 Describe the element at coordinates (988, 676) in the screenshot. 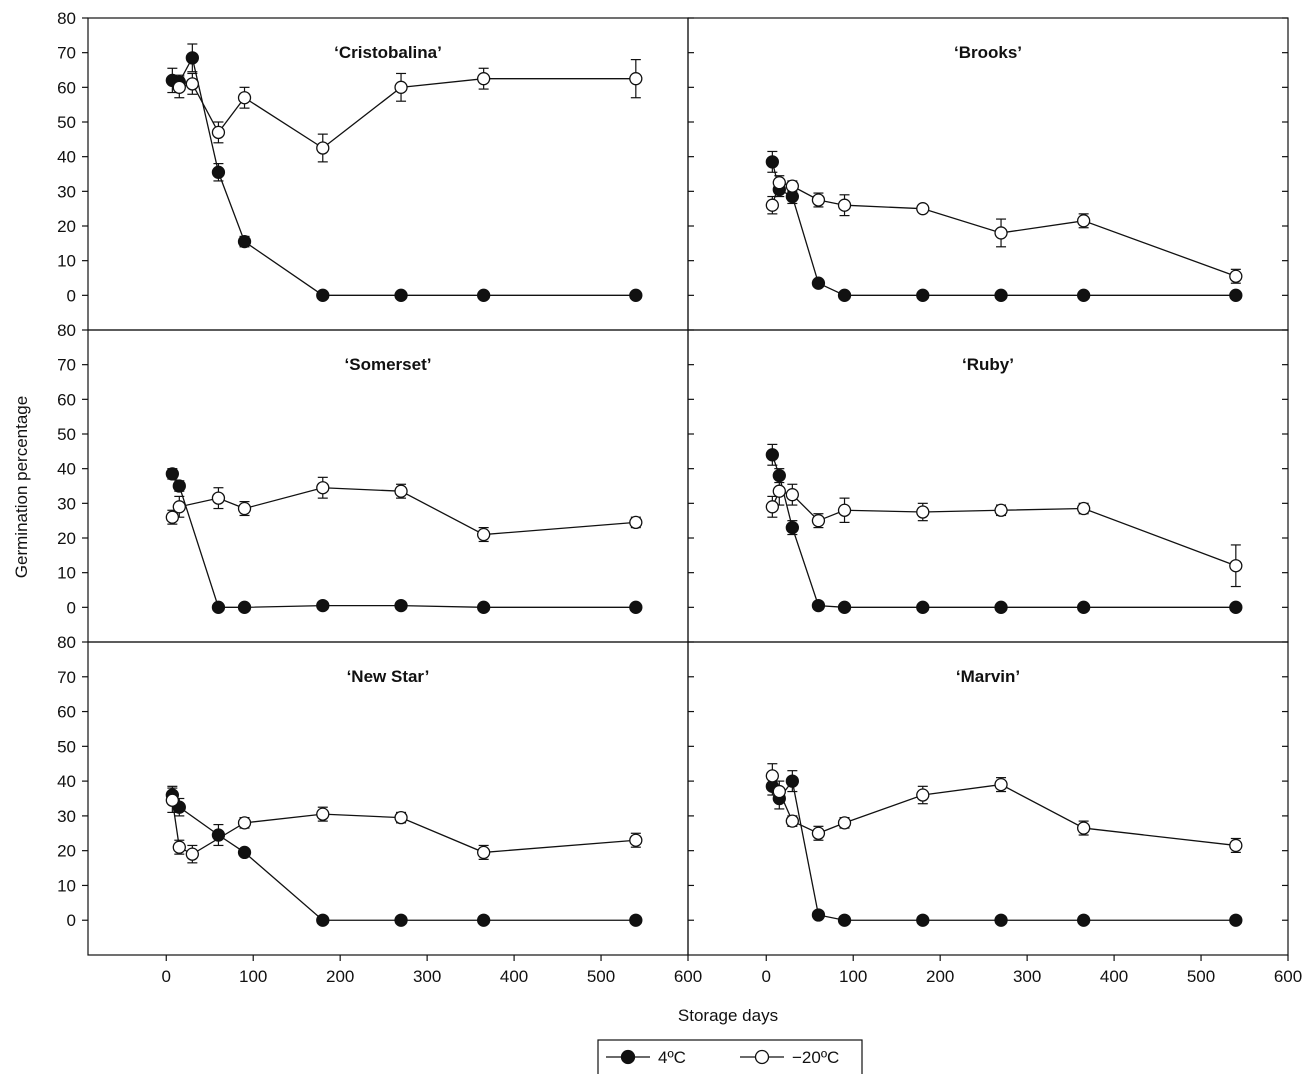

I see `panel-title: ‘Marvin’` at that location.